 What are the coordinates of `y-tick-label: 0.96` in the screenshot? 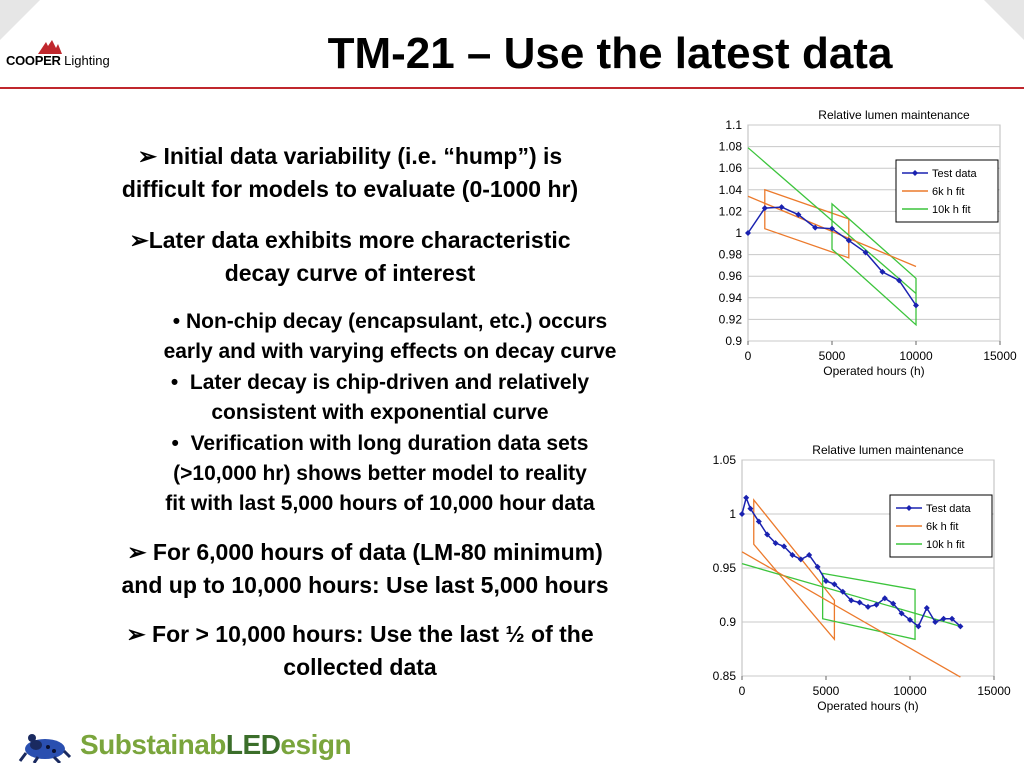 It's located at (731, 276).